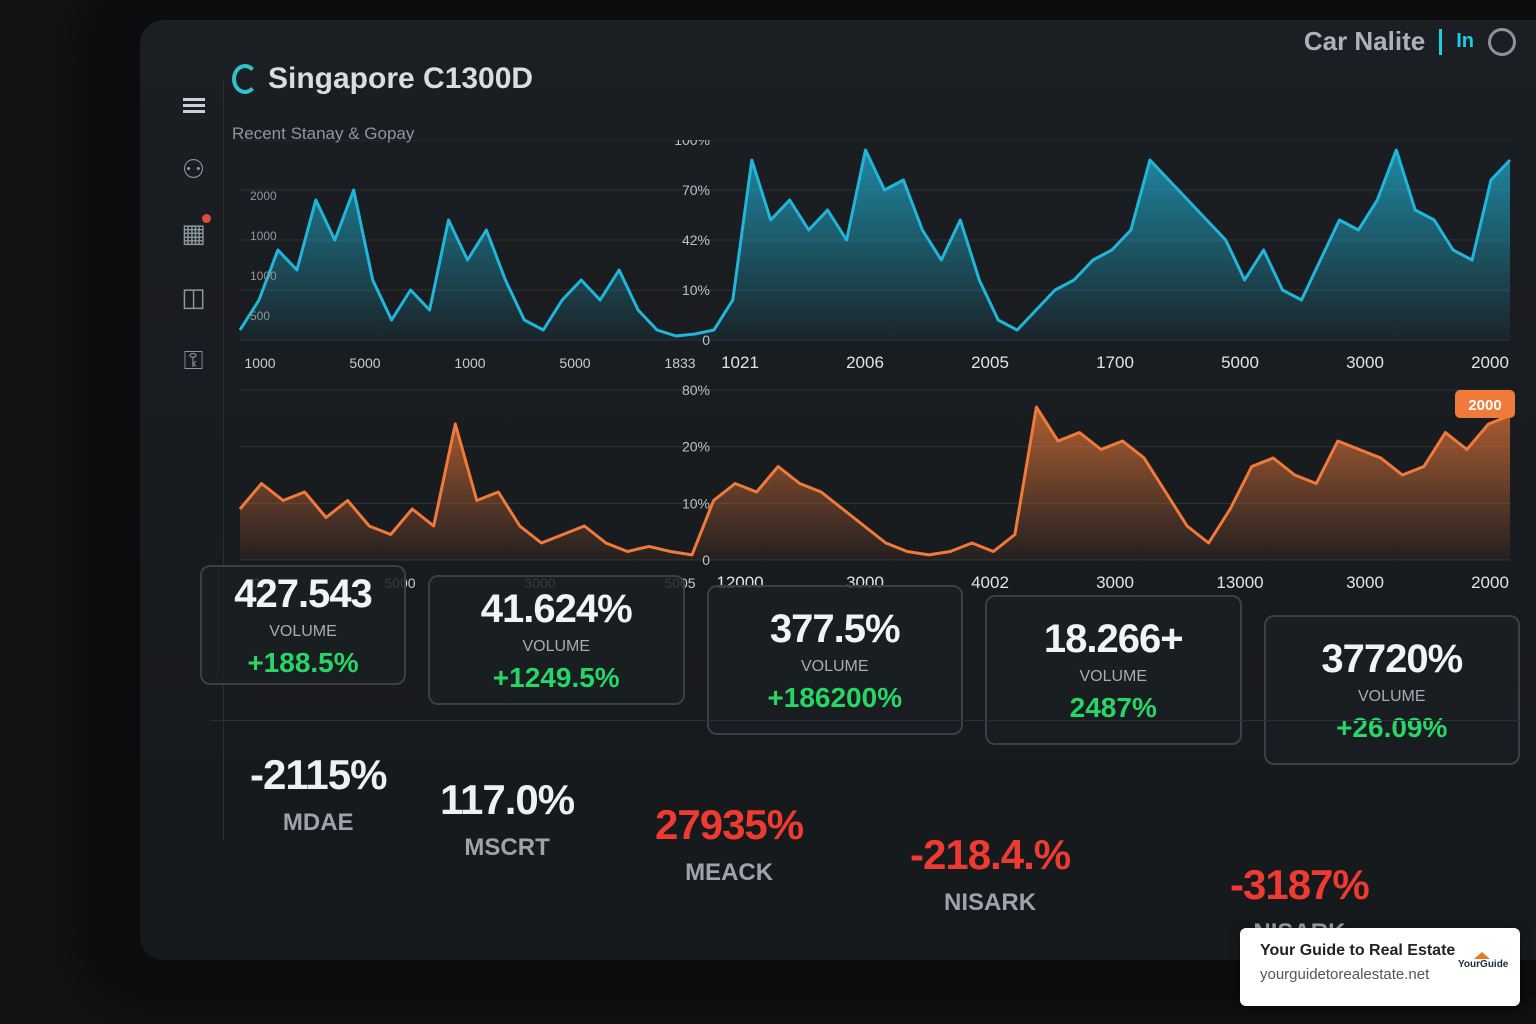  I want to click on stat-card: 377.5% VOLUME +186200%, so click(834, 660).